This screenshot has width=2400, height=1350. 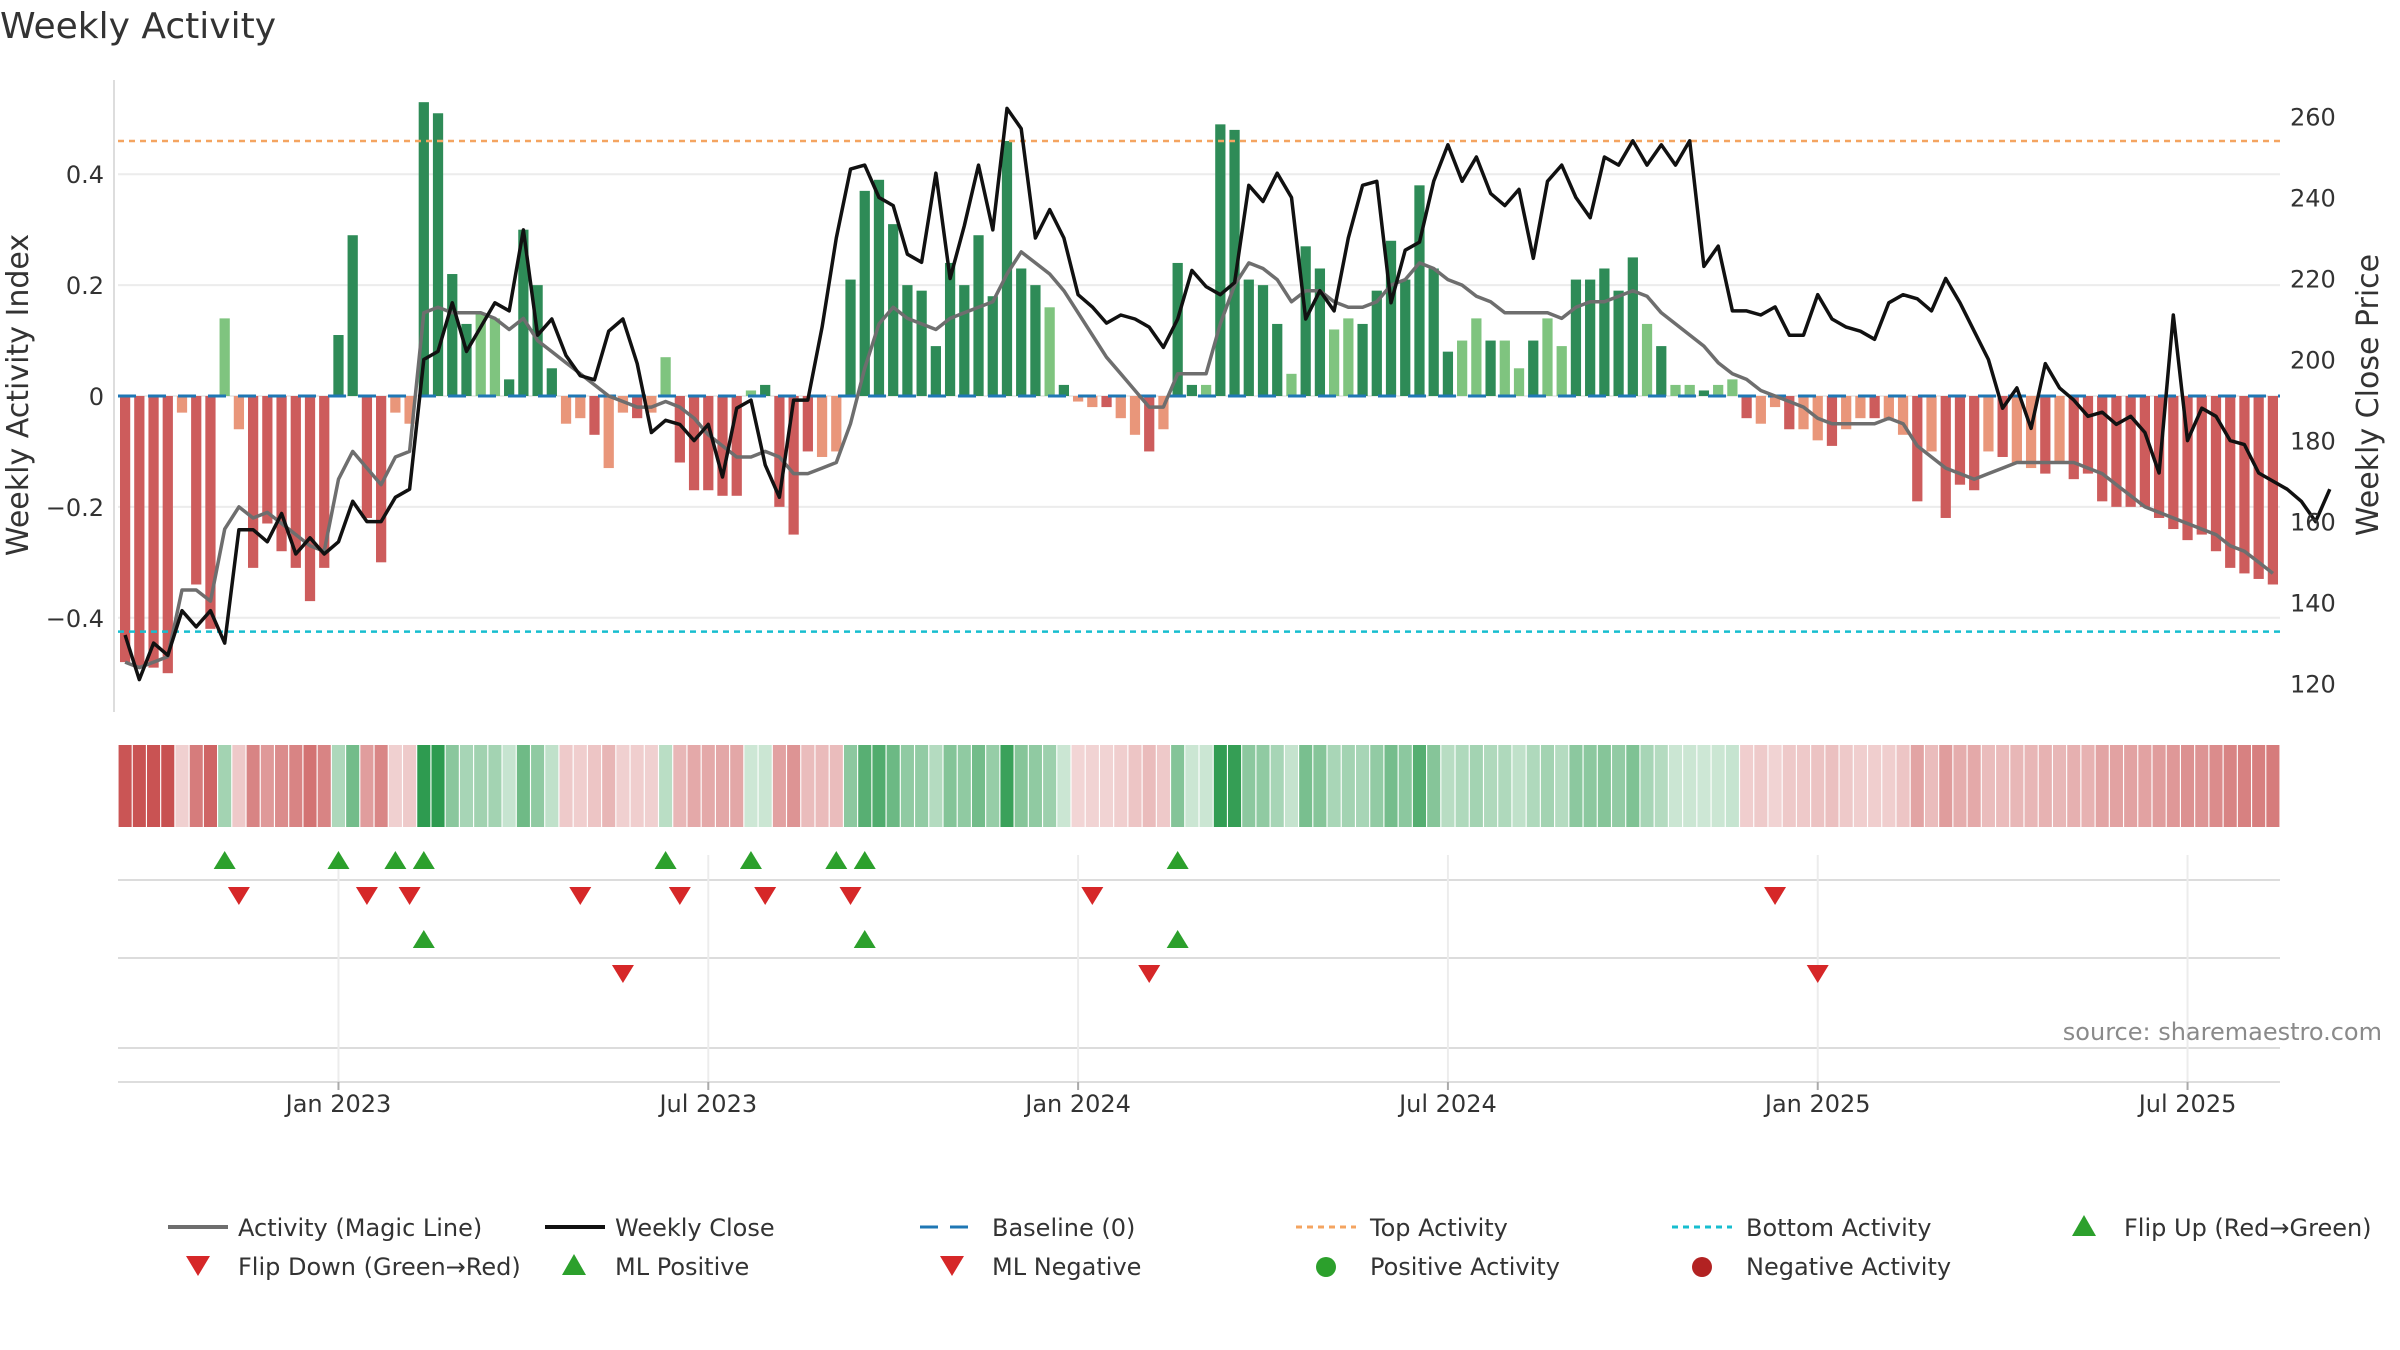 I want to click on activity-heat-strip, so click(x=1199, y=786).